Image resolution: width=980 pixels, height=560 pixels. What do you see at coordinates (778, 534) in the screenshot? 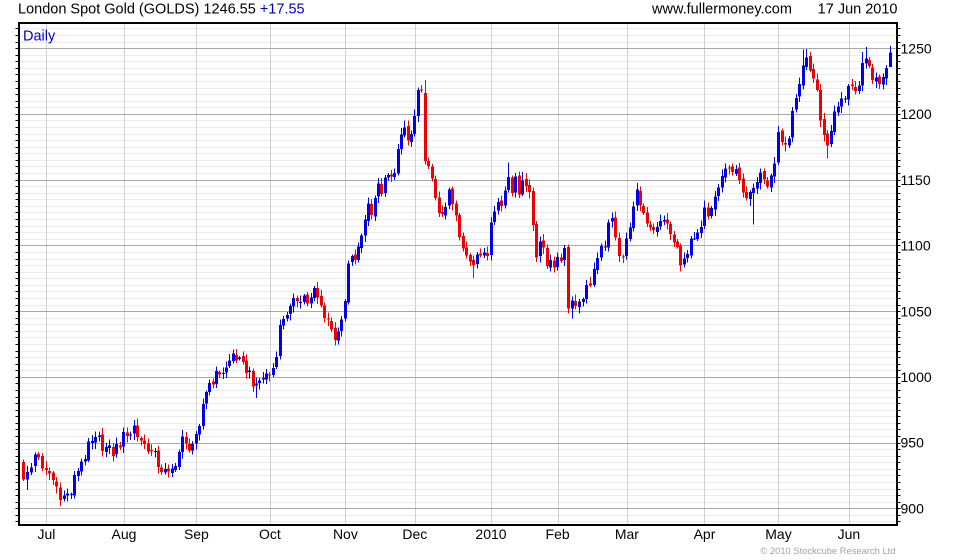
I see `svg-text: May` at bounding box center [778, 534].